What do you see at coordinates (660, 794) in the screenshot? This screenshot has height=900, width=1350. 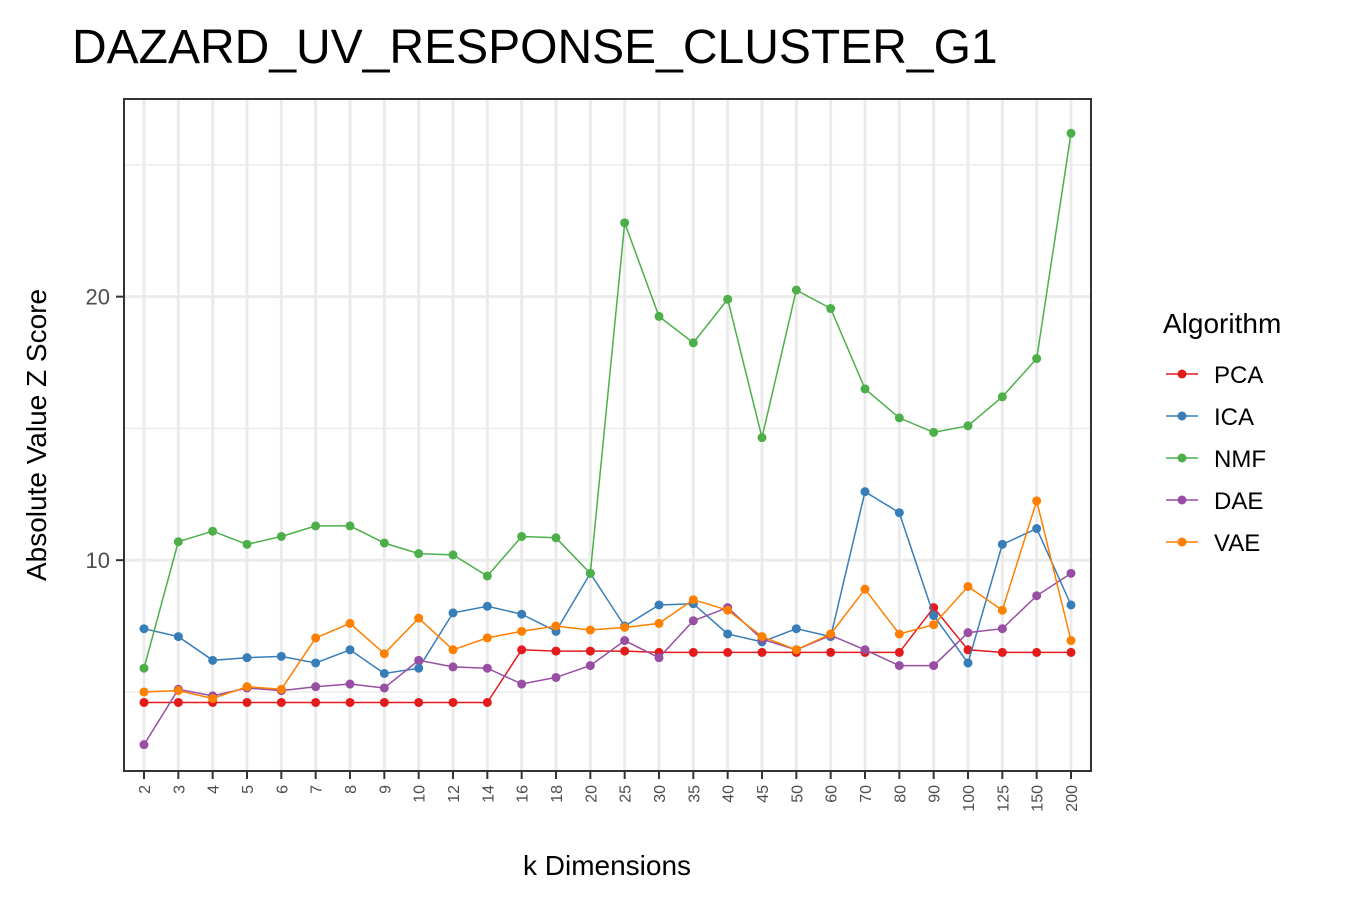 I see `x-tick-label: 30` at bounding box center [660, 794].